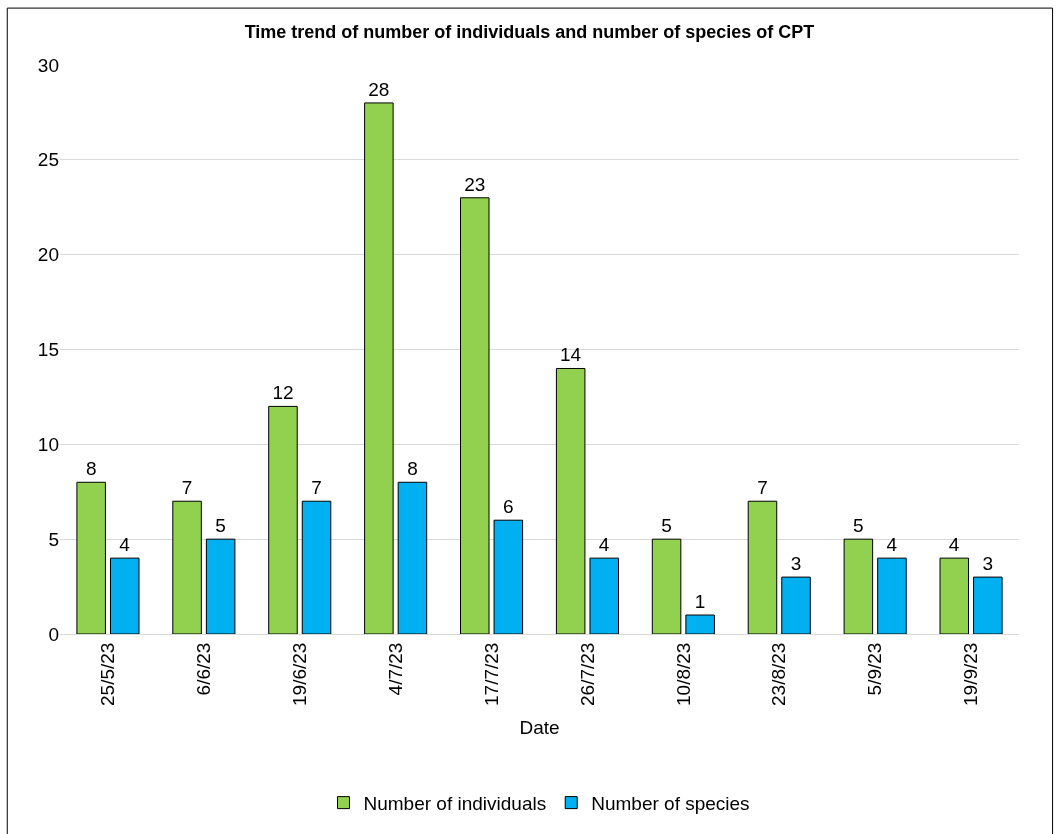 The width and height of the screenshot is (1059, 834). I want to click on chart-title: Time trend of number of individuals and number of species of CPT, so click(529, 31).